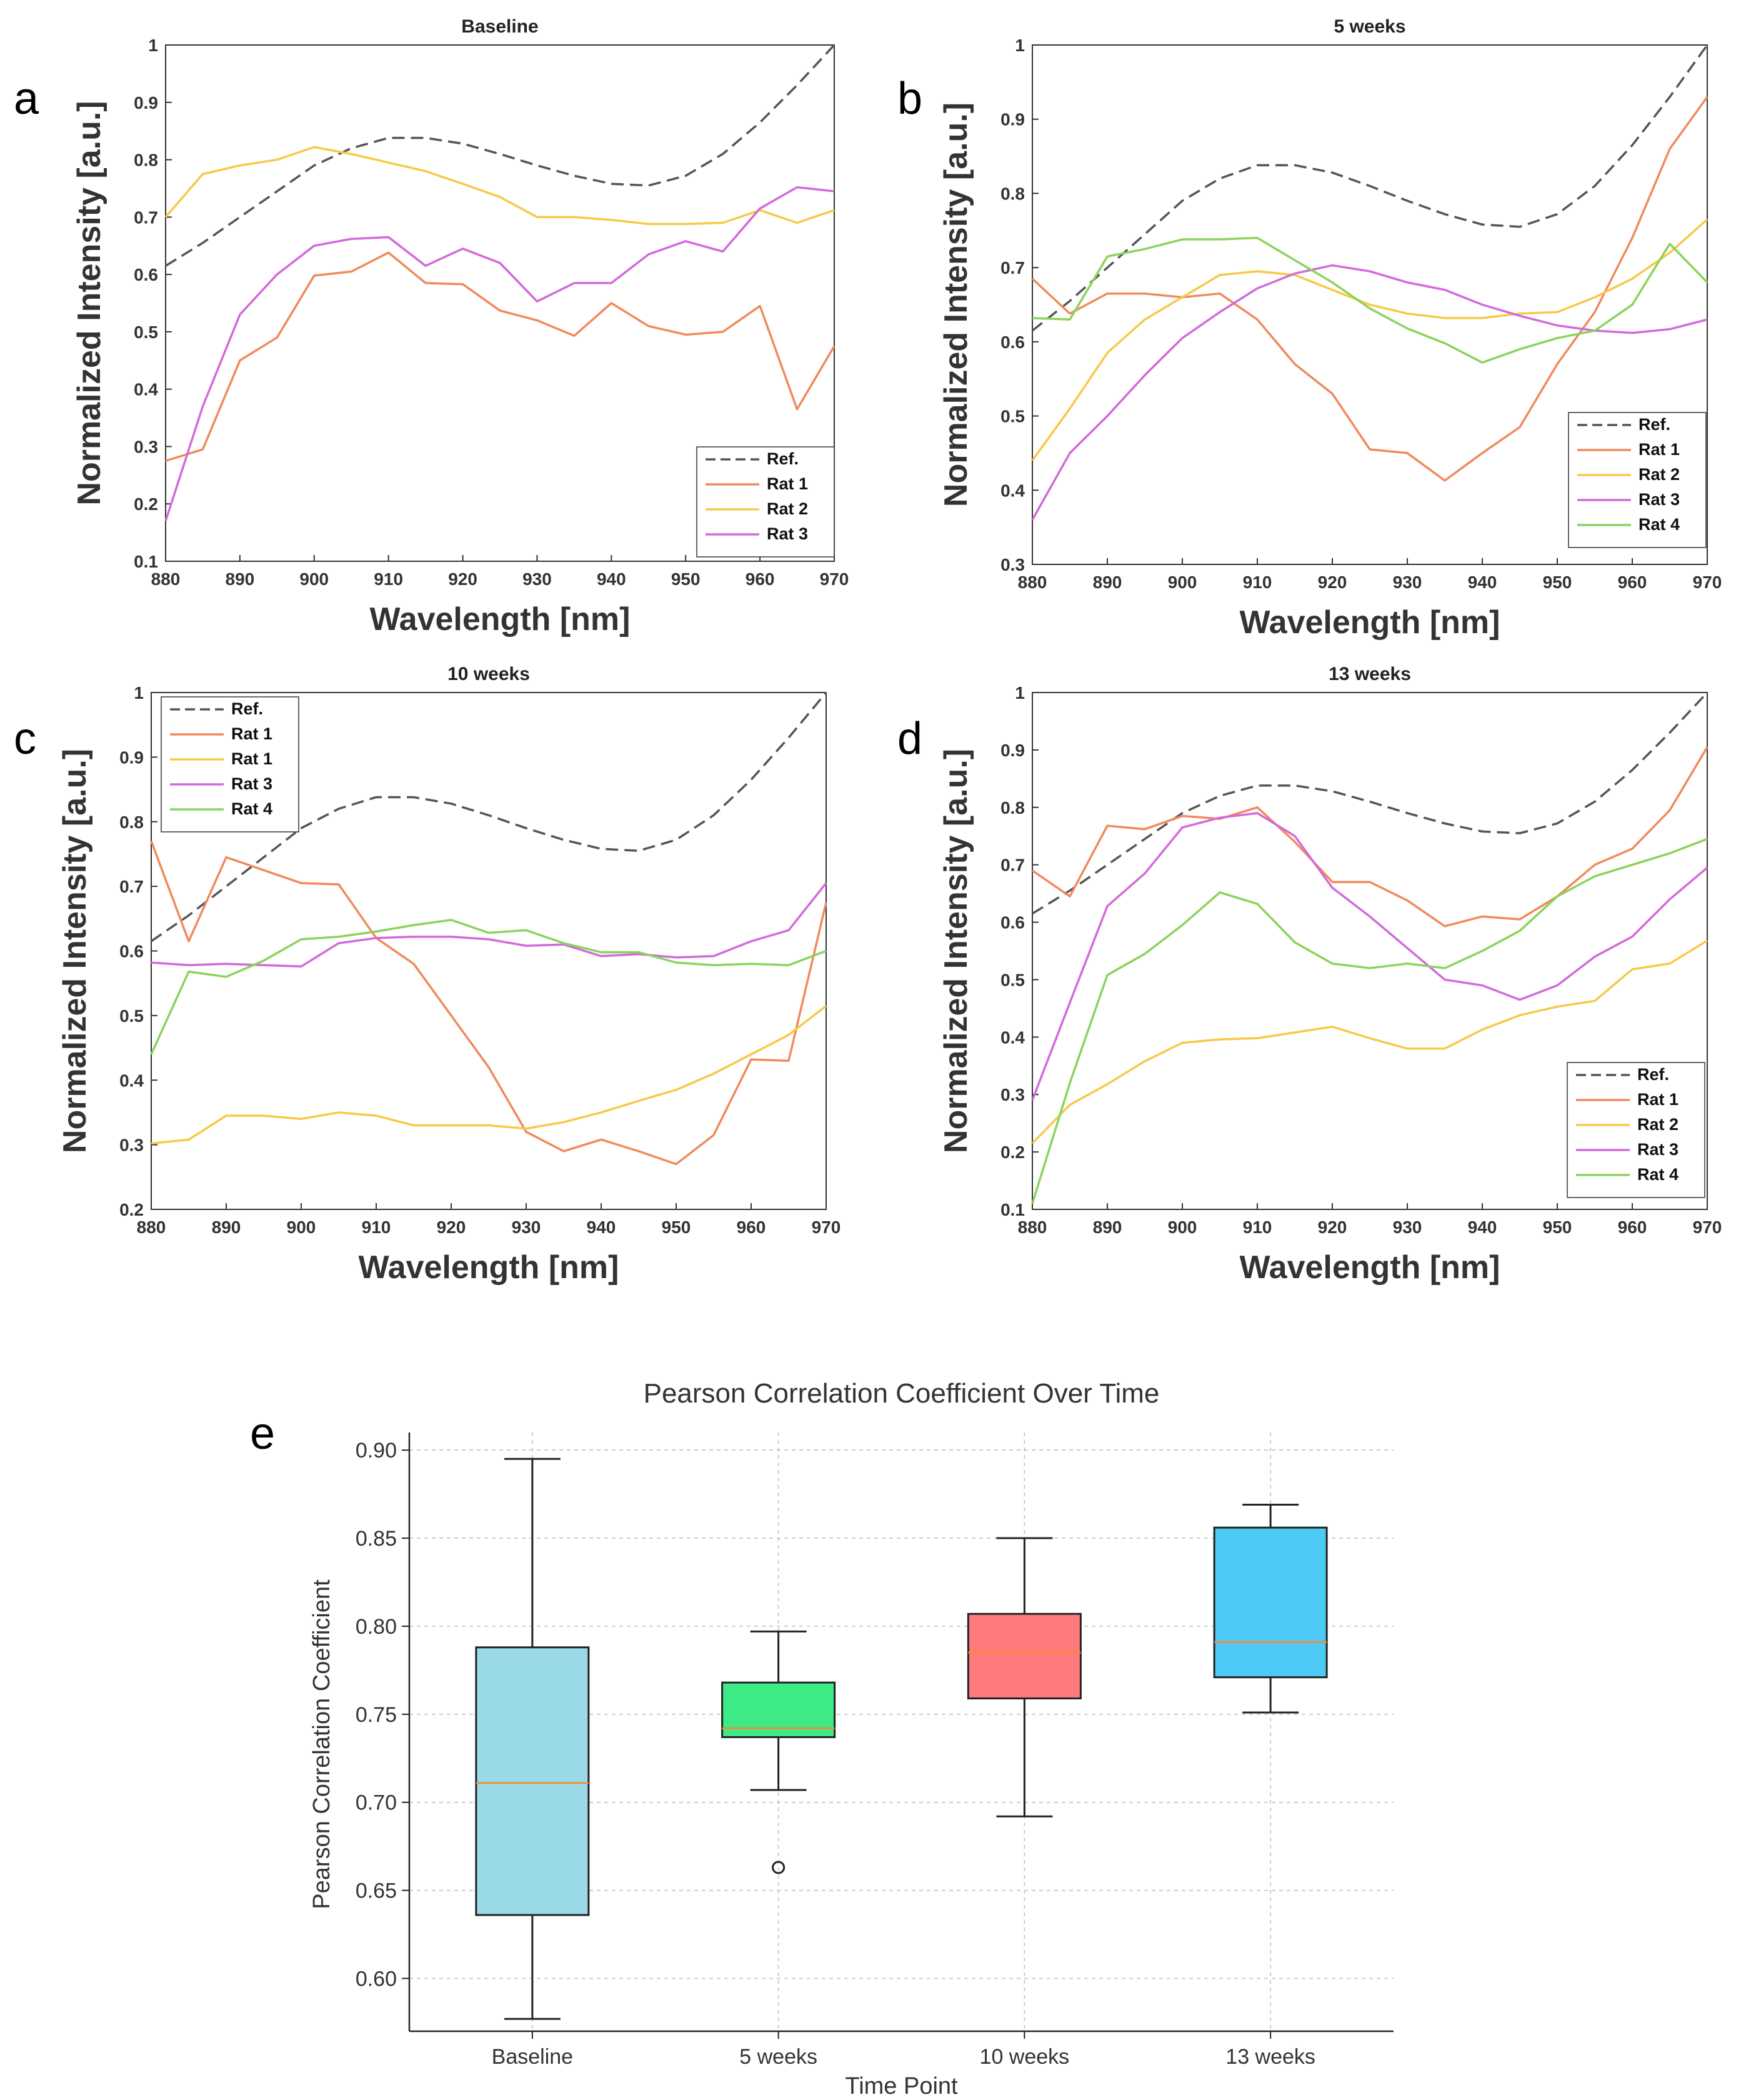 The width and height of the screenshot is (1741, 2100). Describe the element at coordinates (376, 1803) in the screenshot. I see `y-tick-label: 0.70` at that location.